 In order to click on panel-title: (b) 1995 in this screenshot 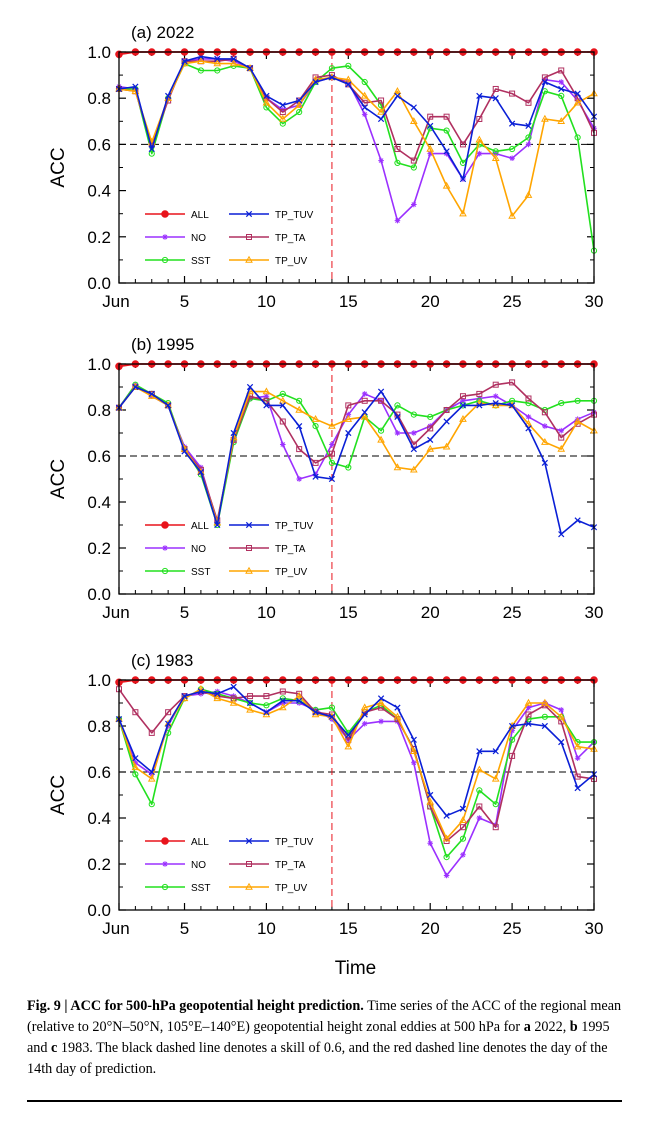, I will do `click(162, 344)`.